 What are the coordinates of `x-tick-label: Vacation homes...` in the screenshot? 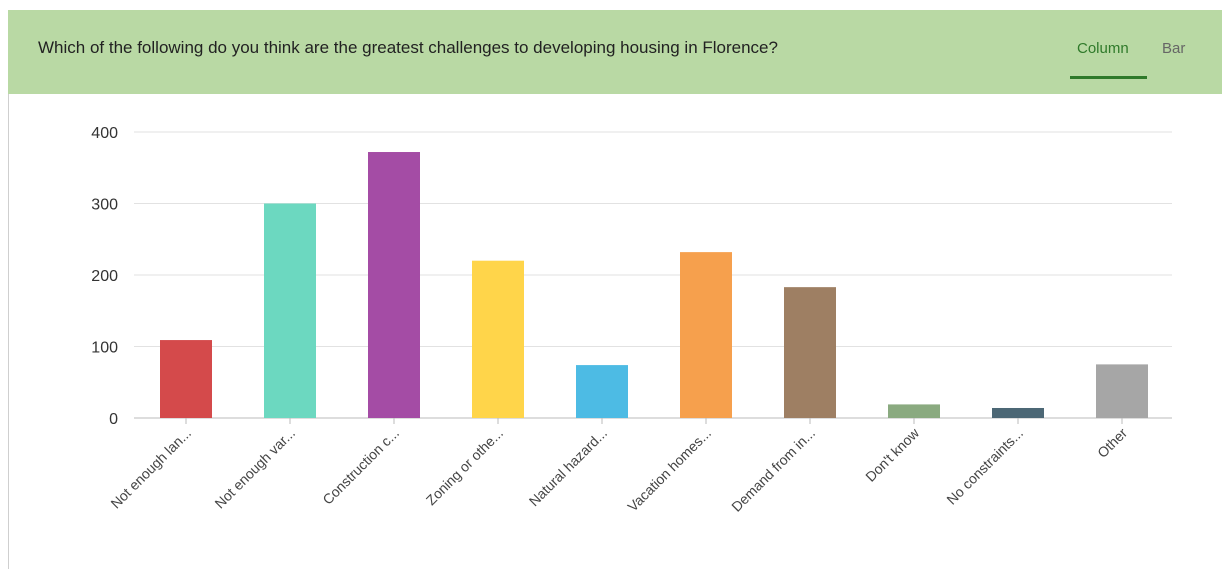 It's located at (669, 470).